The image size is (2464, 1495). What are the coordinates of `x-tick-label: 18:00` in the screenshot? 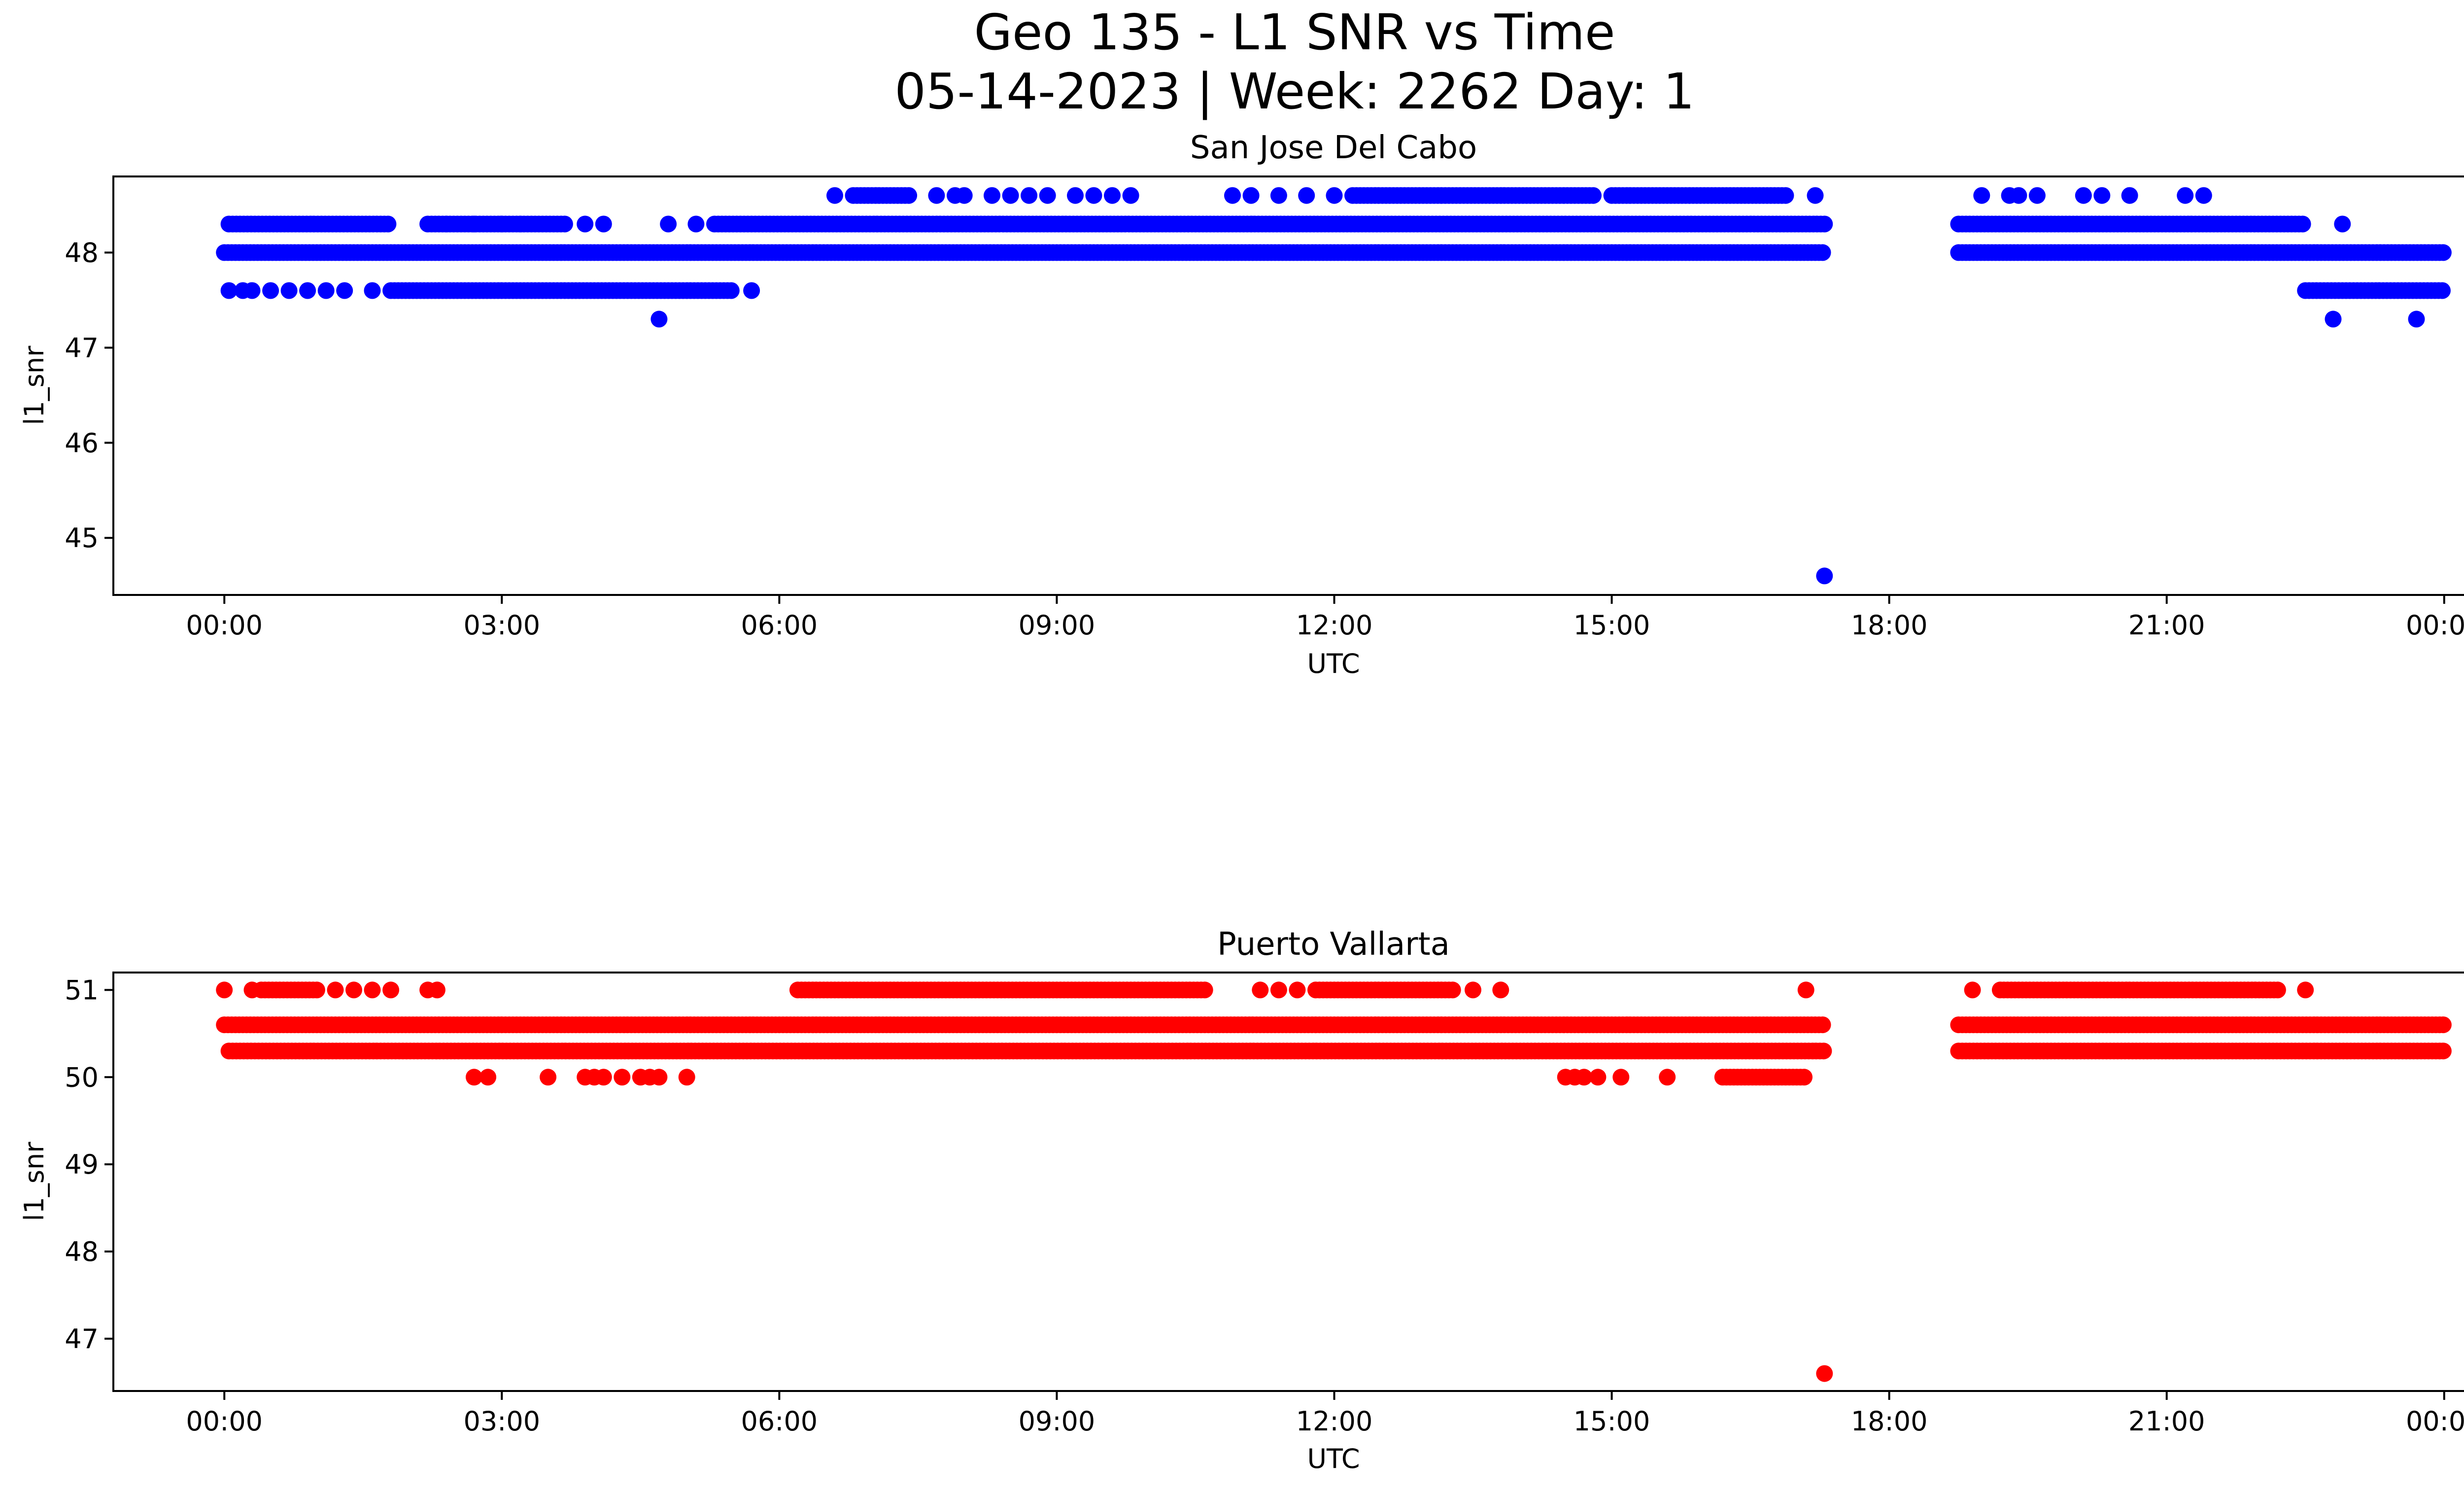 It's located at (1889, 1421).